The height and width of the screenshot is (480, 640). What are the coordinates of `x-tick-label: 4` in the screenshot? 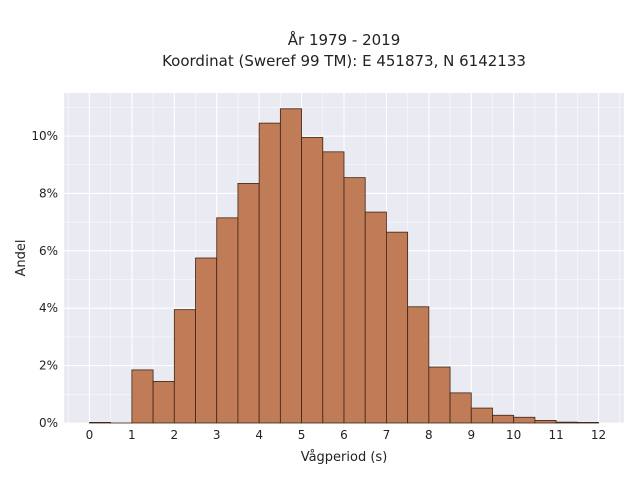 It's located at (259, 435).